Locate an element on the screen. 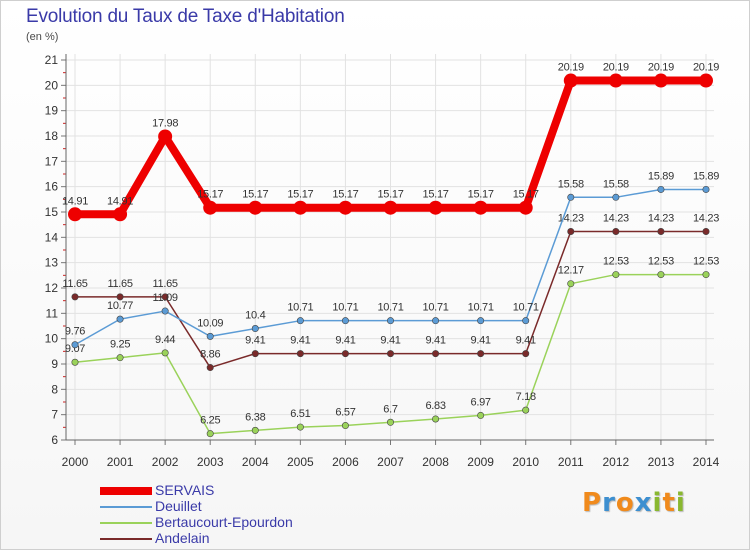 This screenshot has width=750, height=550. legend-label: Deuillet is located at coordinates (178, 506).